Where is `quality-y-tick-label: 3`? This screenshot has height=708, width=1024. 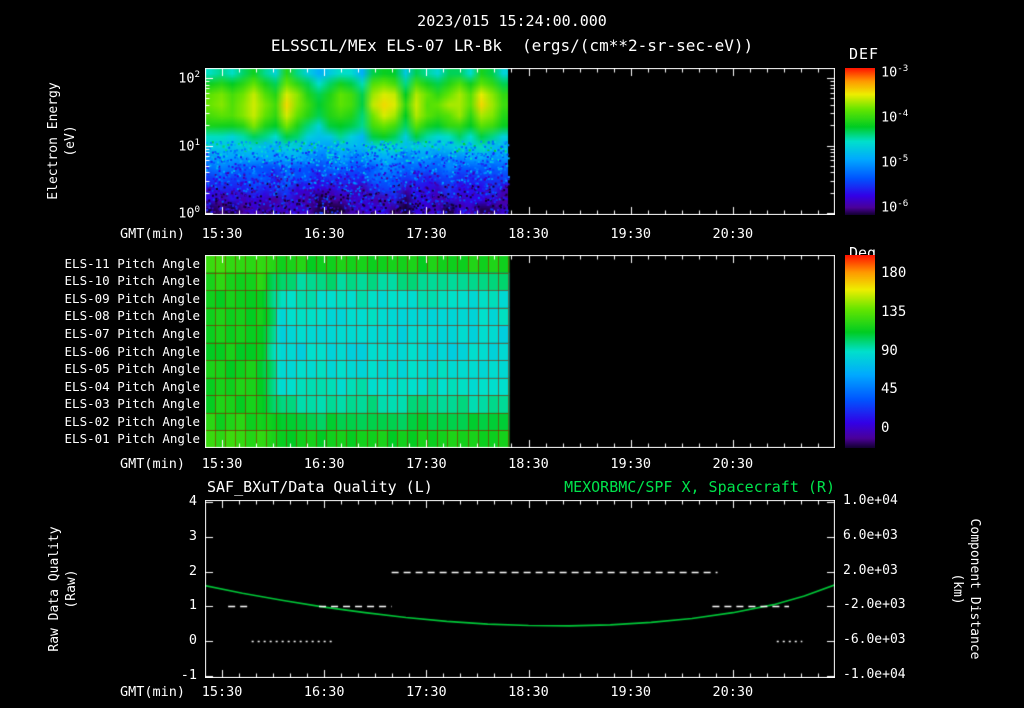 quality-y-tick-label: 3 is located at coordinates (192, 535).